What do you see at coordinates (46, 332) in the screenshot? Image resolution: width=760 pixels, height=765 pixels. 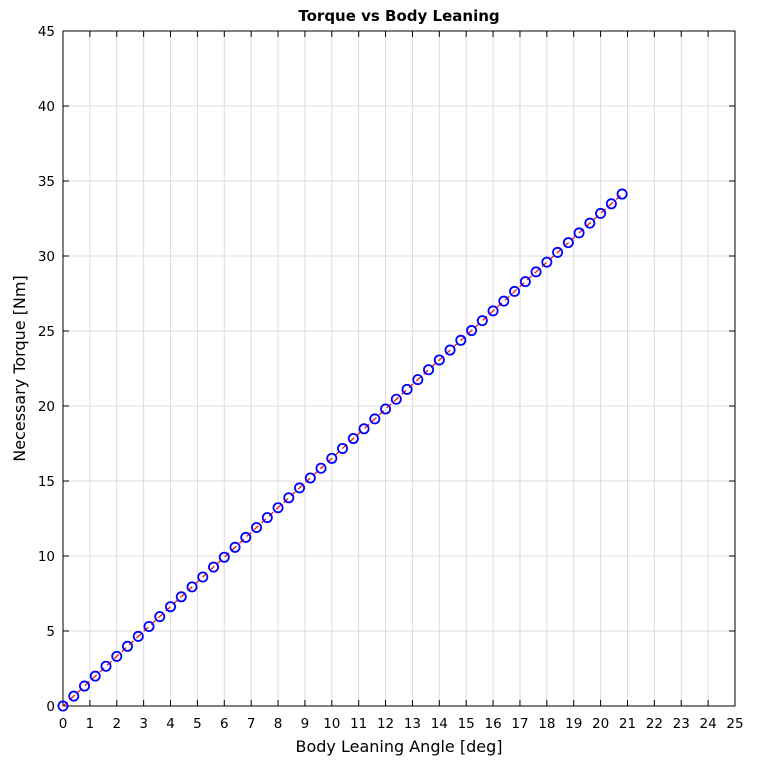 I see `y-tick-label: 25` at bounding box center [46, 332].